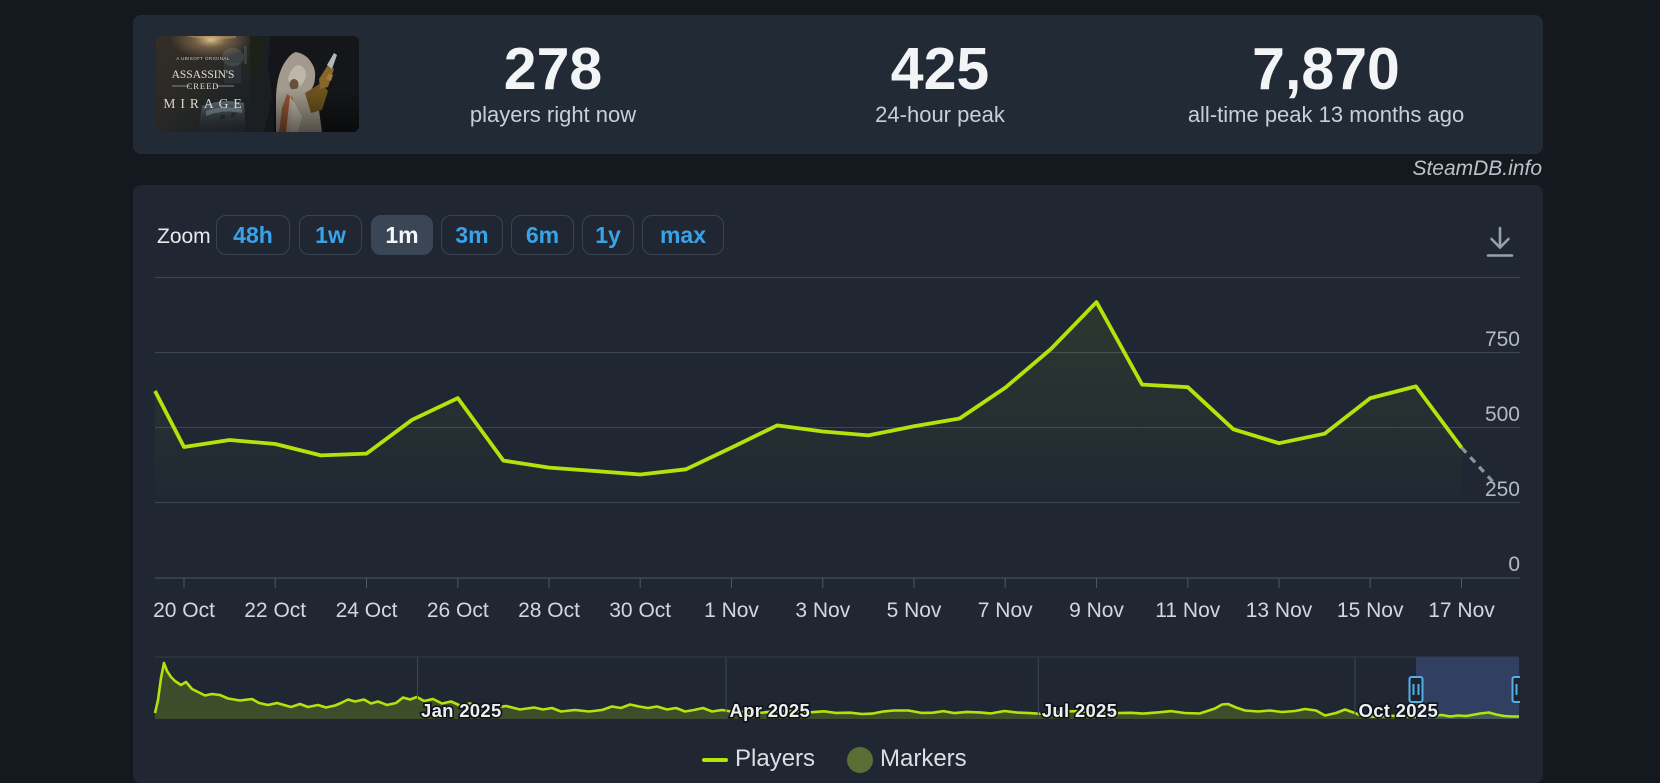  Describe the element at coordinates (202, 58) in the screenshot. I see `svg-text: A UBISOFT ORIGINAL` at that location.